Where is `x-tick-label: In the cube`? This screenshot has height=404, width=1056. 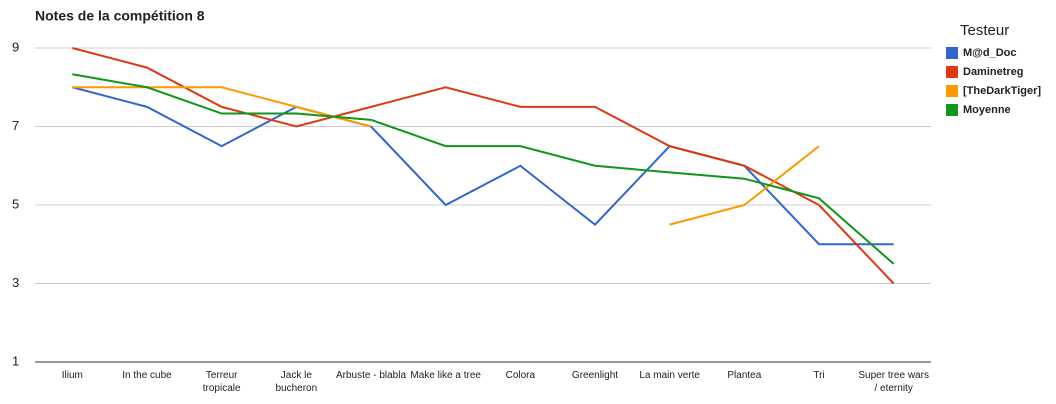 x-tick-label: In the cube is located at coordinates (147, 375).